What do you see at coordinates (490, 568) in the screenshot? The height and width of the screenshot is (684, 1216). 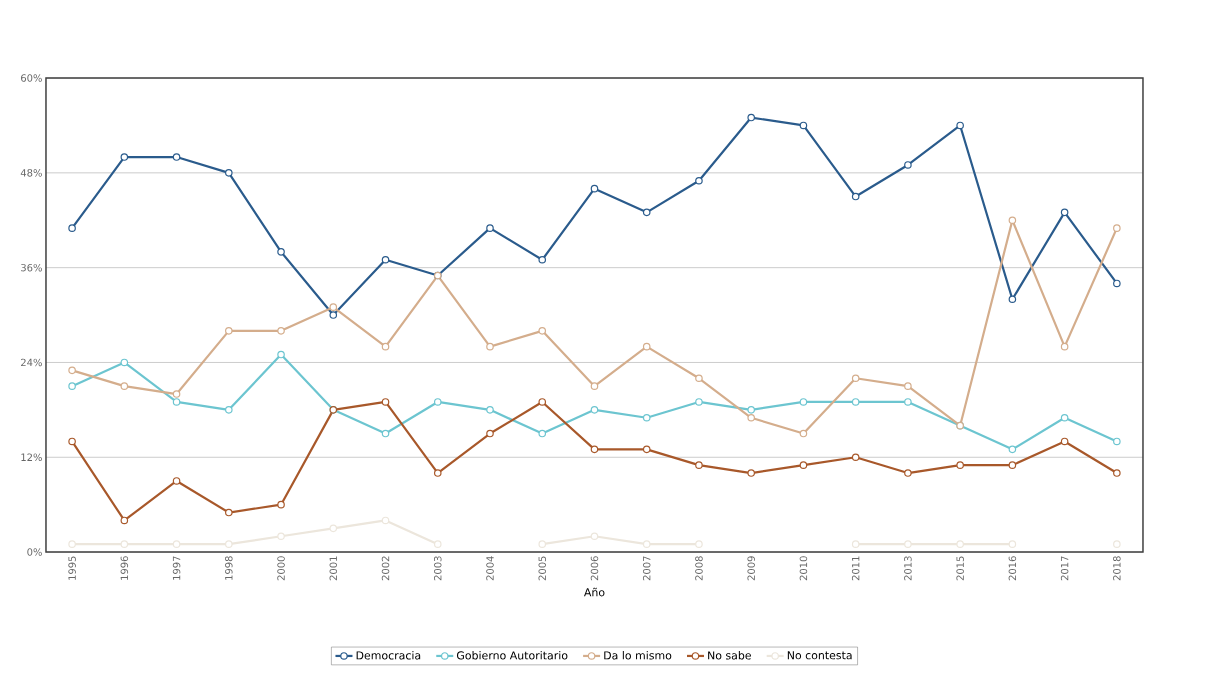 I see `x-tick-label: 2004` at bounding box center [490, 568].